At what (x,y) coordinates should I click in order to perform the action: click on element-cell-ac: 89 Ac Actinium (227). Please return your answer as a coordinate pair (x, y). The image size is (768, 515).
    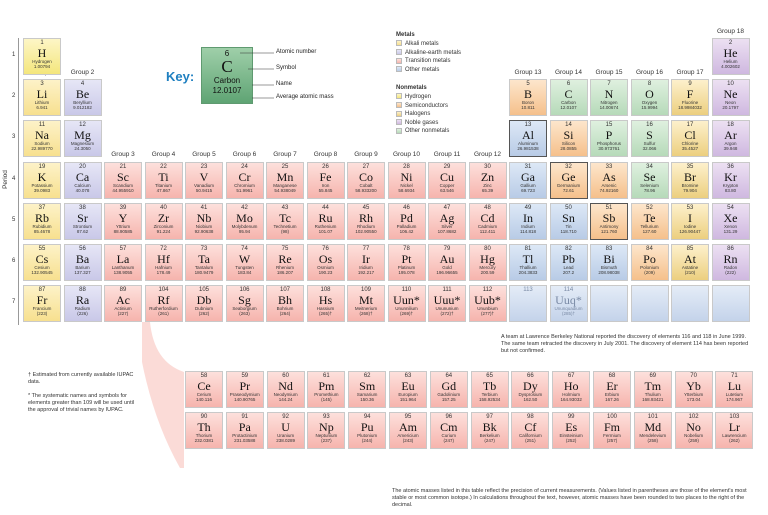
    Looking at the image, I should click on (123, 304).